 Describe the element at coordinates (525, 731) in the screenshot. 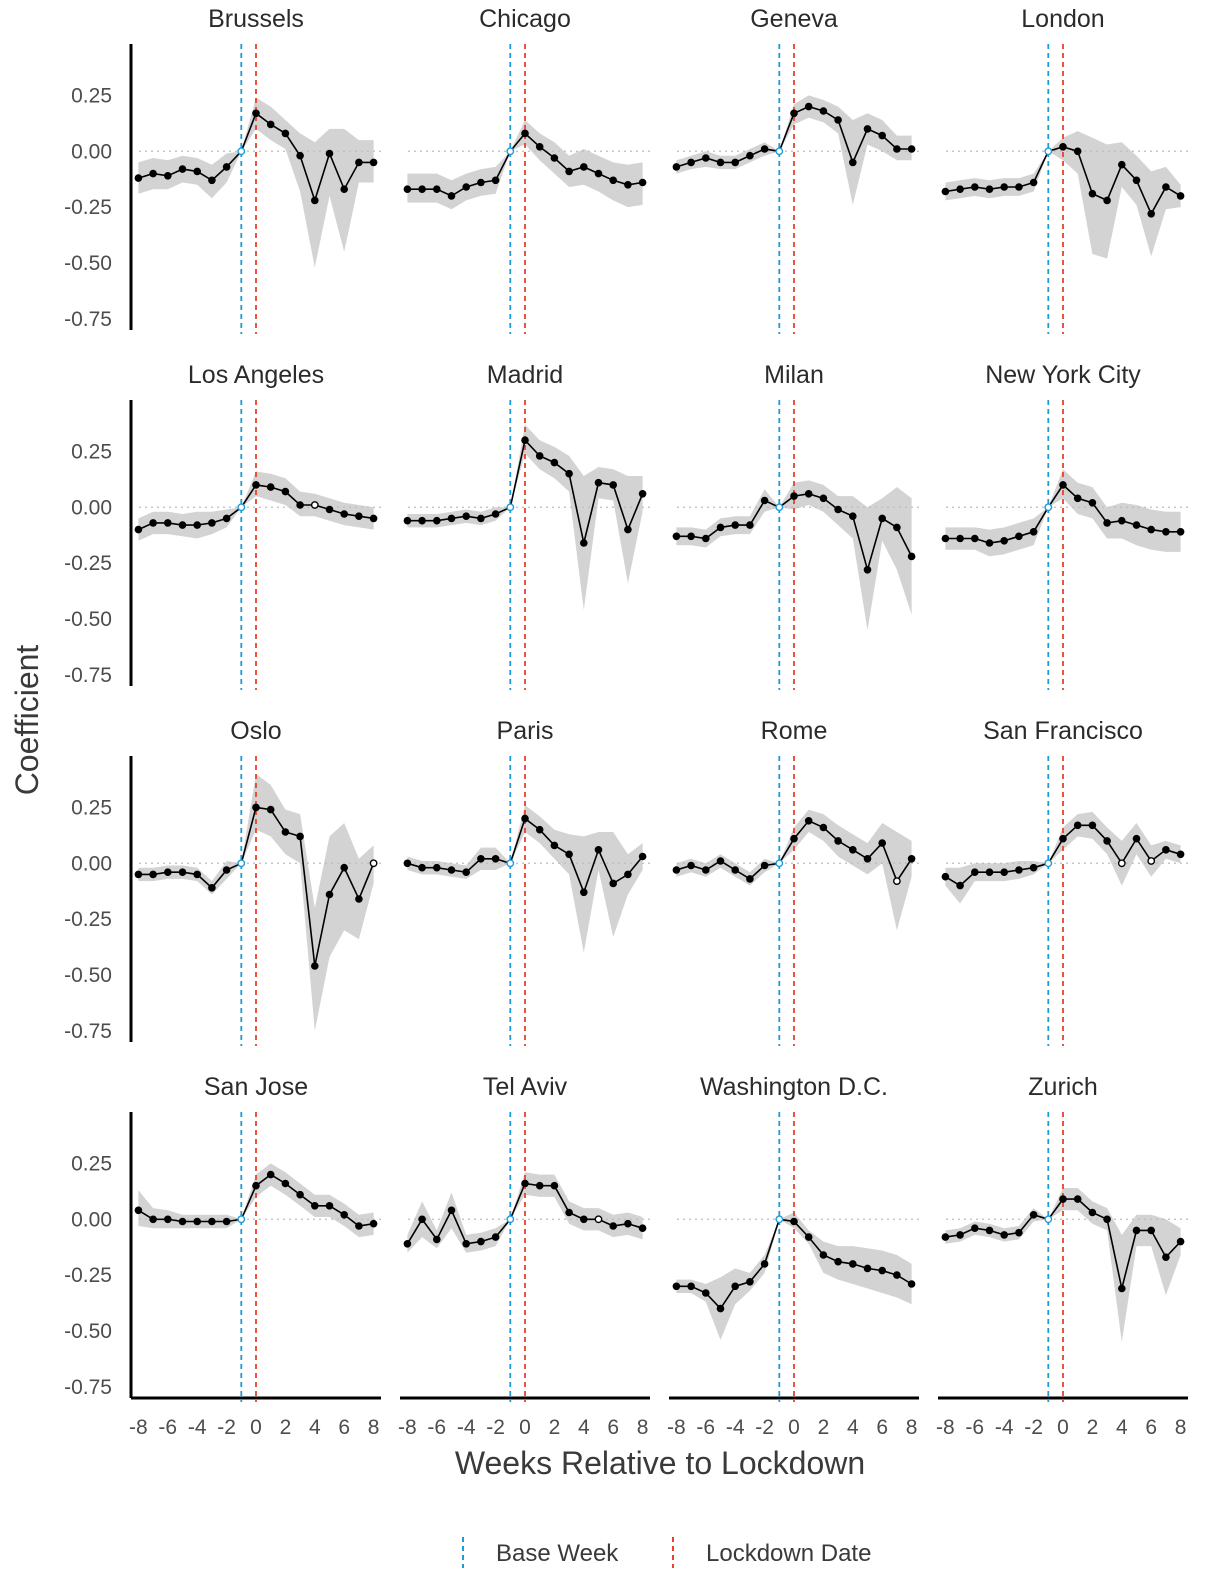

I see `panel-title: Paris` at that location.